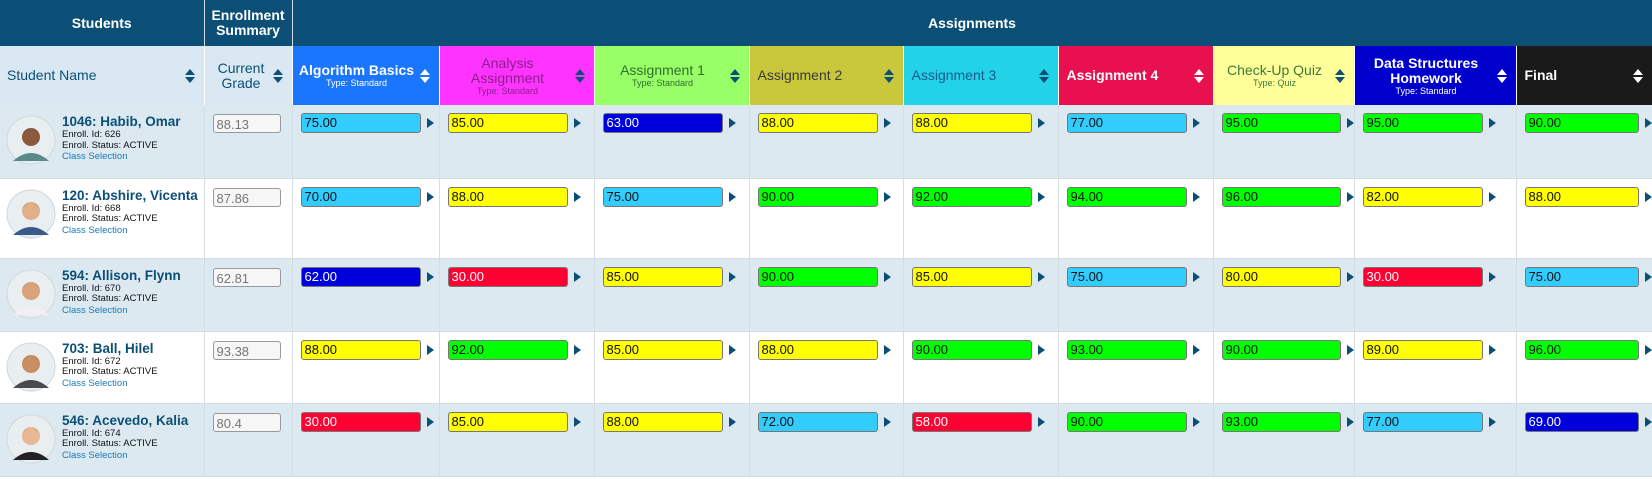 Image resolution: width=1652 pixels, height=479 pixels. Describe the element at coordinates (1422, 349) in the screenshot. I see `grade-input: 89.00` at that location.